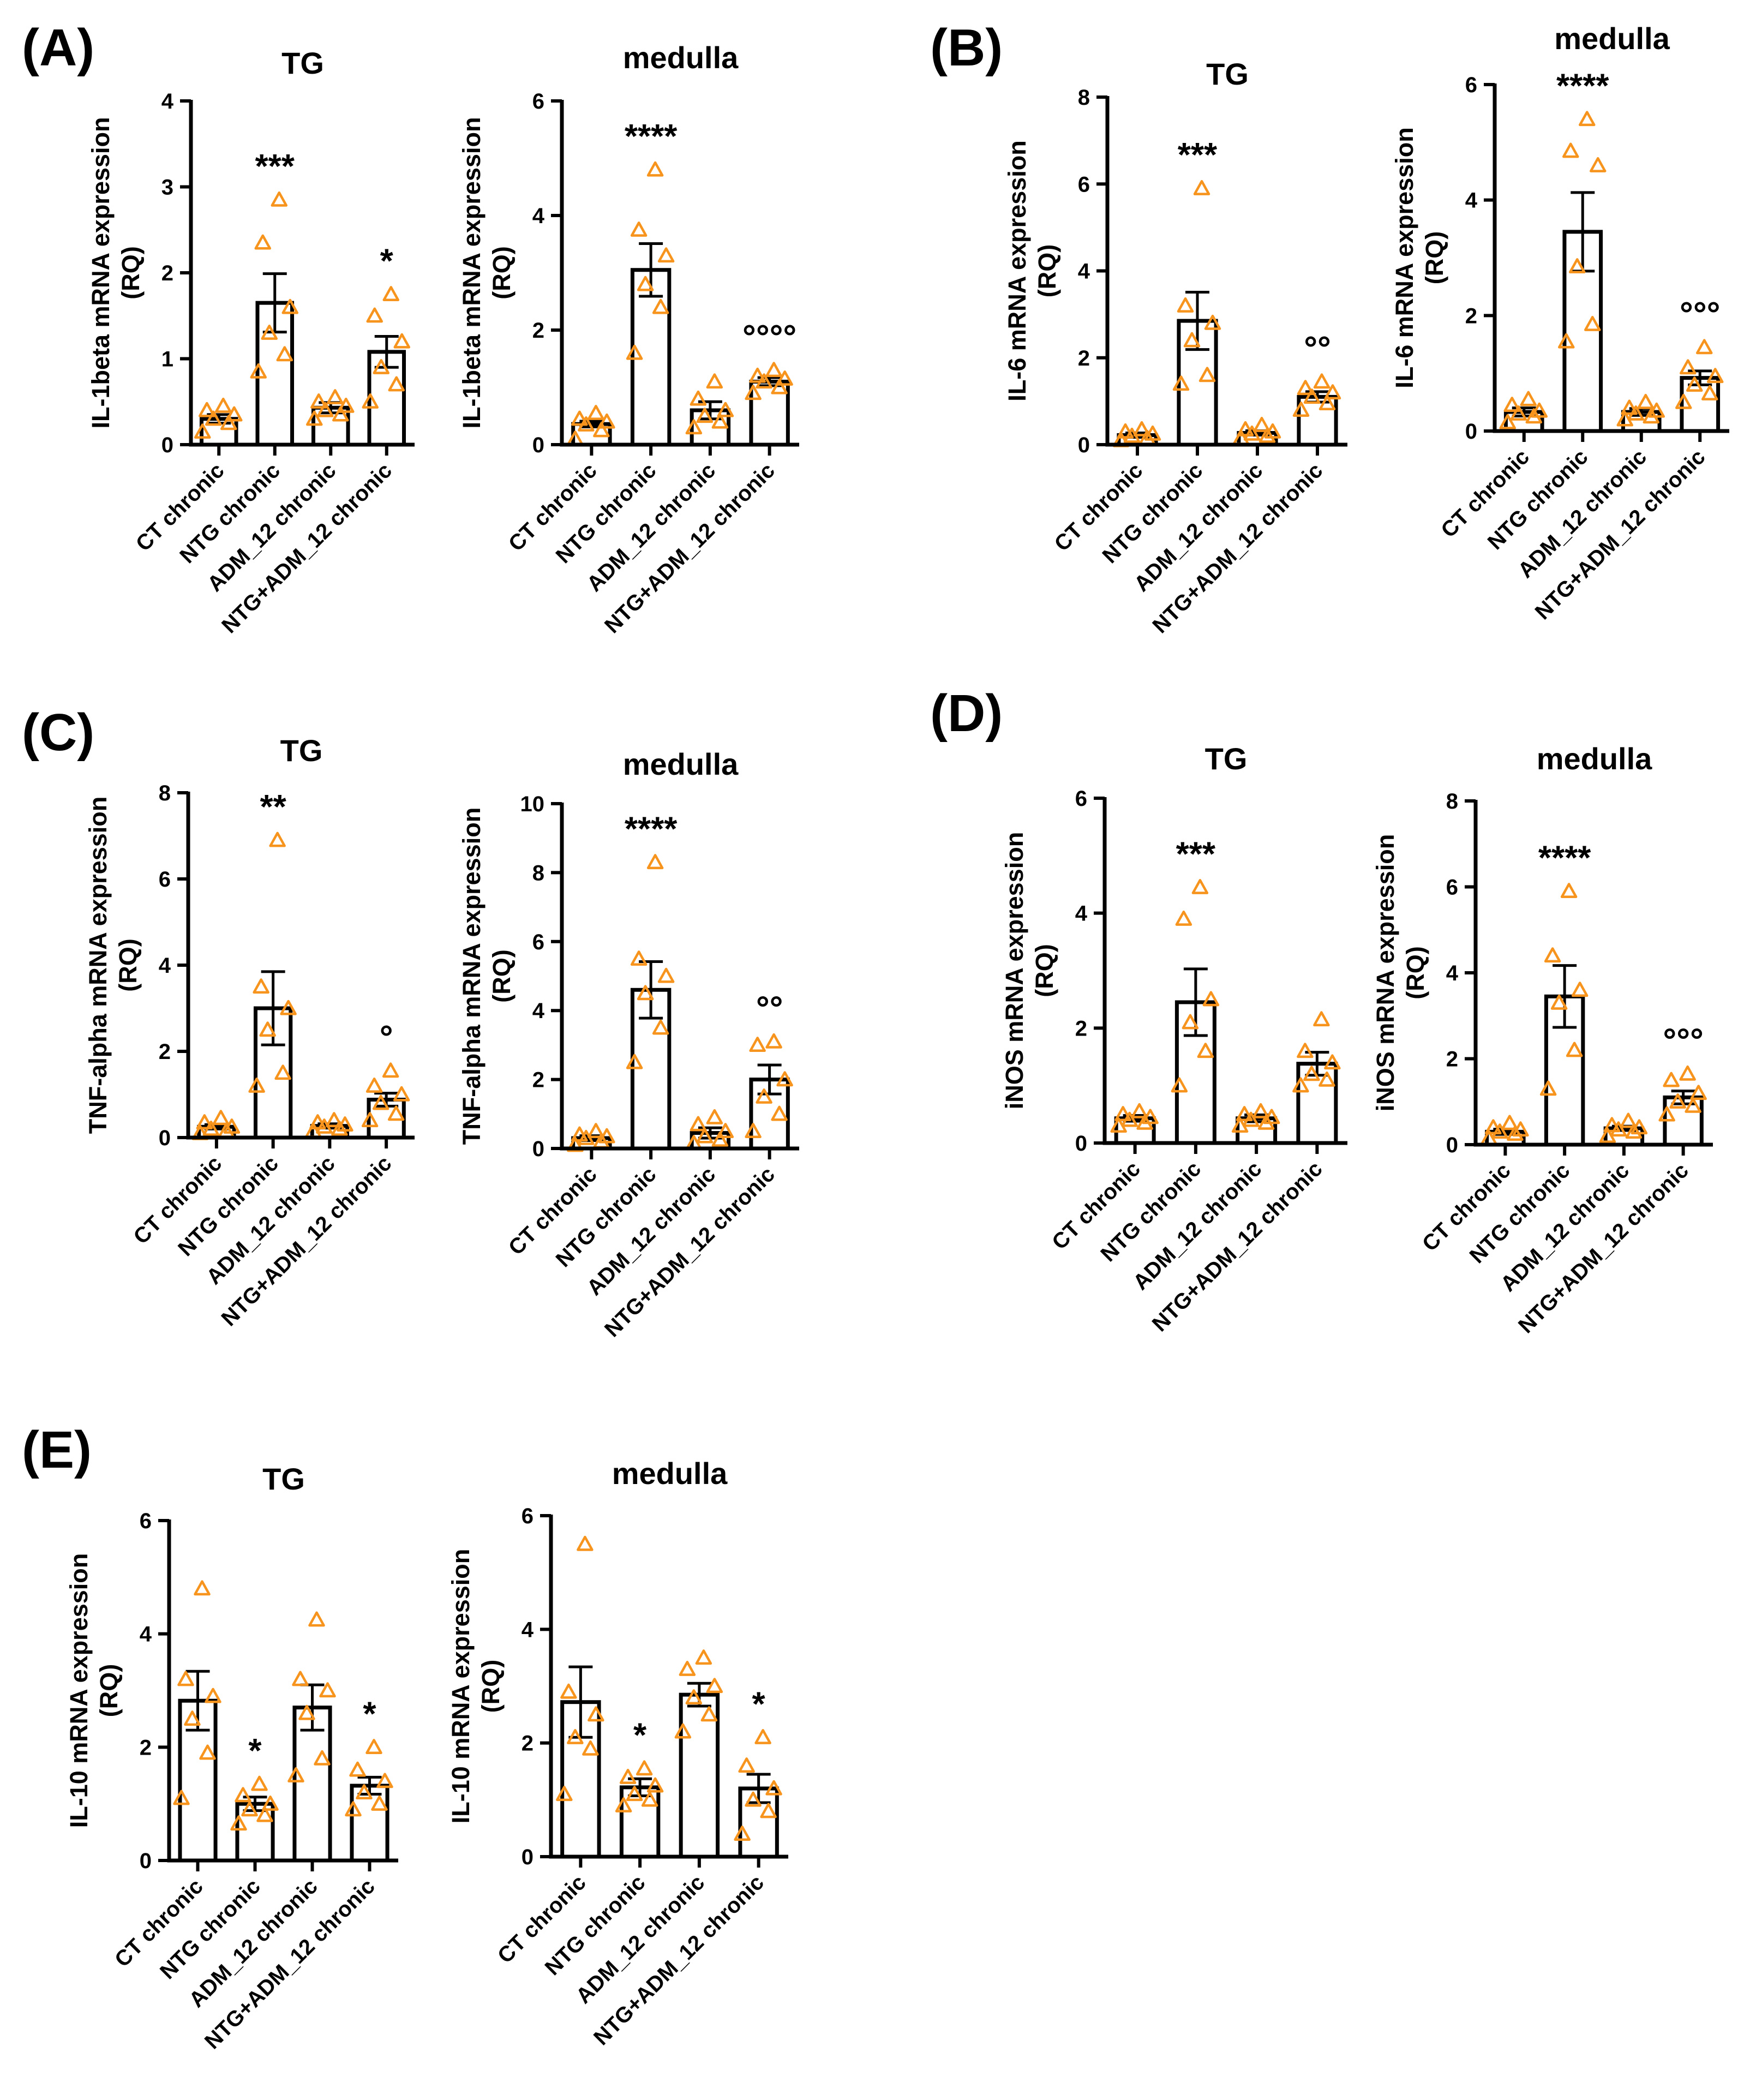 The image size is (1750, 2100). I want to click on y-axis-label: iNOS mRNA expression, so click(1014, 970).